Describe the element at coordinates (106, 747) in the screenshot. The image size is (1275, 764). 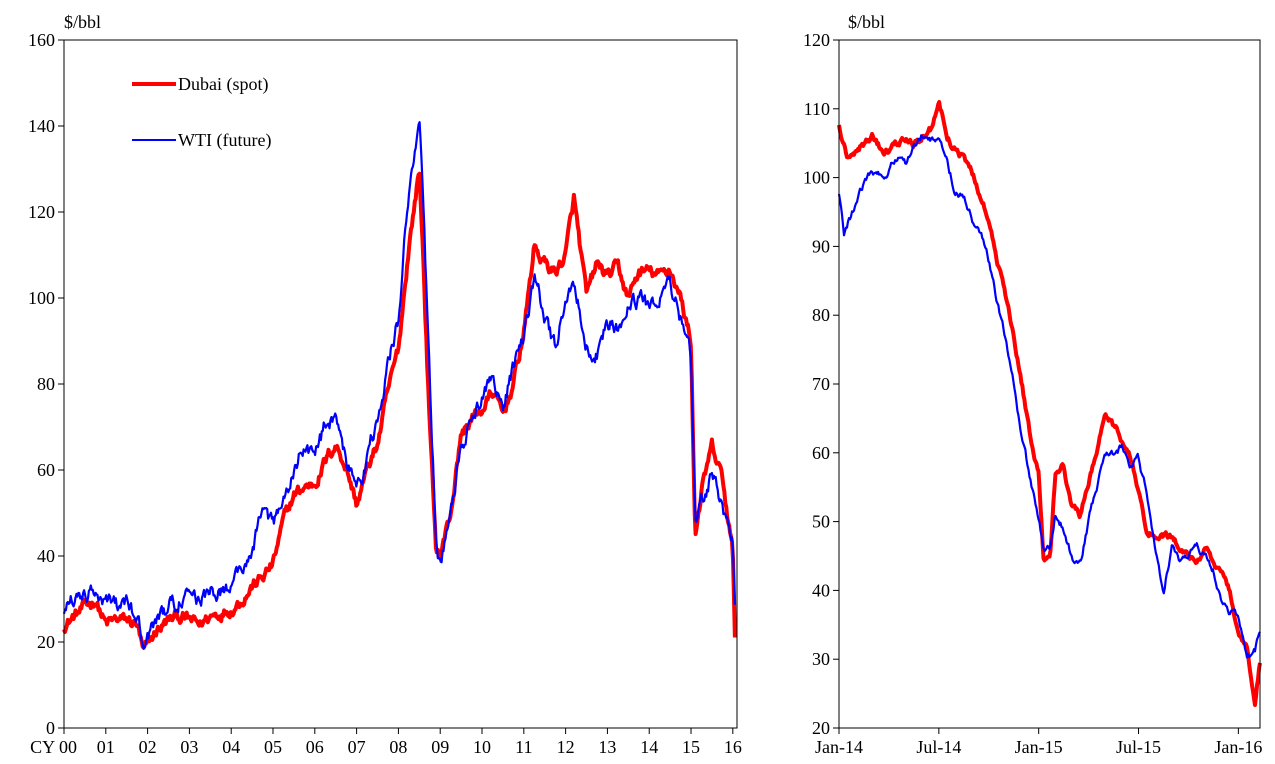
I see `x-tick-label: 01` at that location.